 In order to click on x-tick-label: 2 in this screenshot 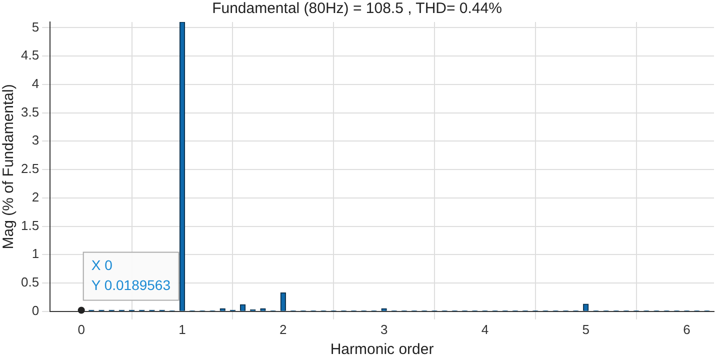, I will do `click(283, 329)`.